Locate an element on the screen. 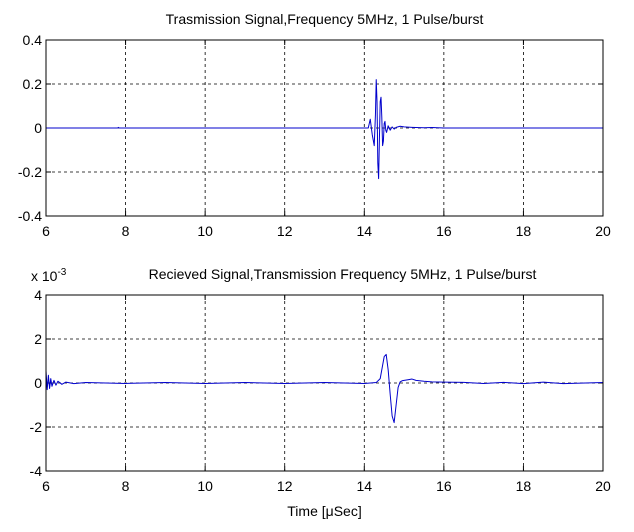  top-y-tick-label: -0.4 is located at coordinates (30, 216).